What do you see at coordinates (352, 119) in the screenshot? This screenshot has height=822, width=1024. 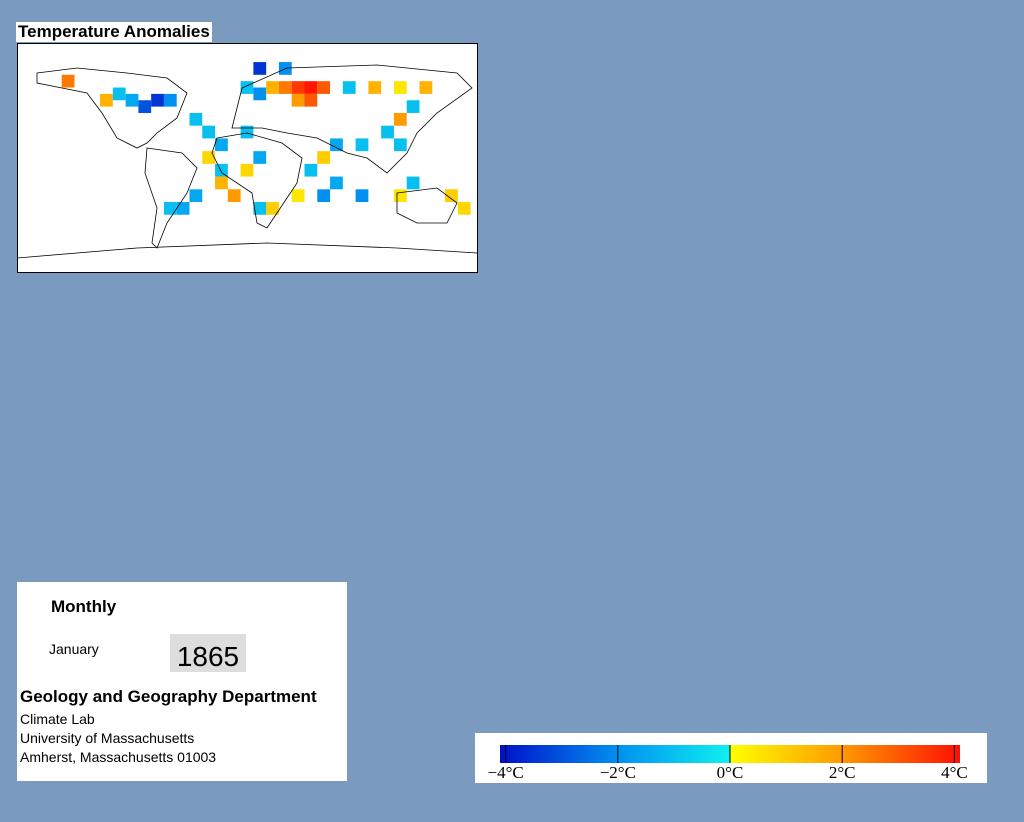 I see `eurasia` at bounding box center [352, 119].